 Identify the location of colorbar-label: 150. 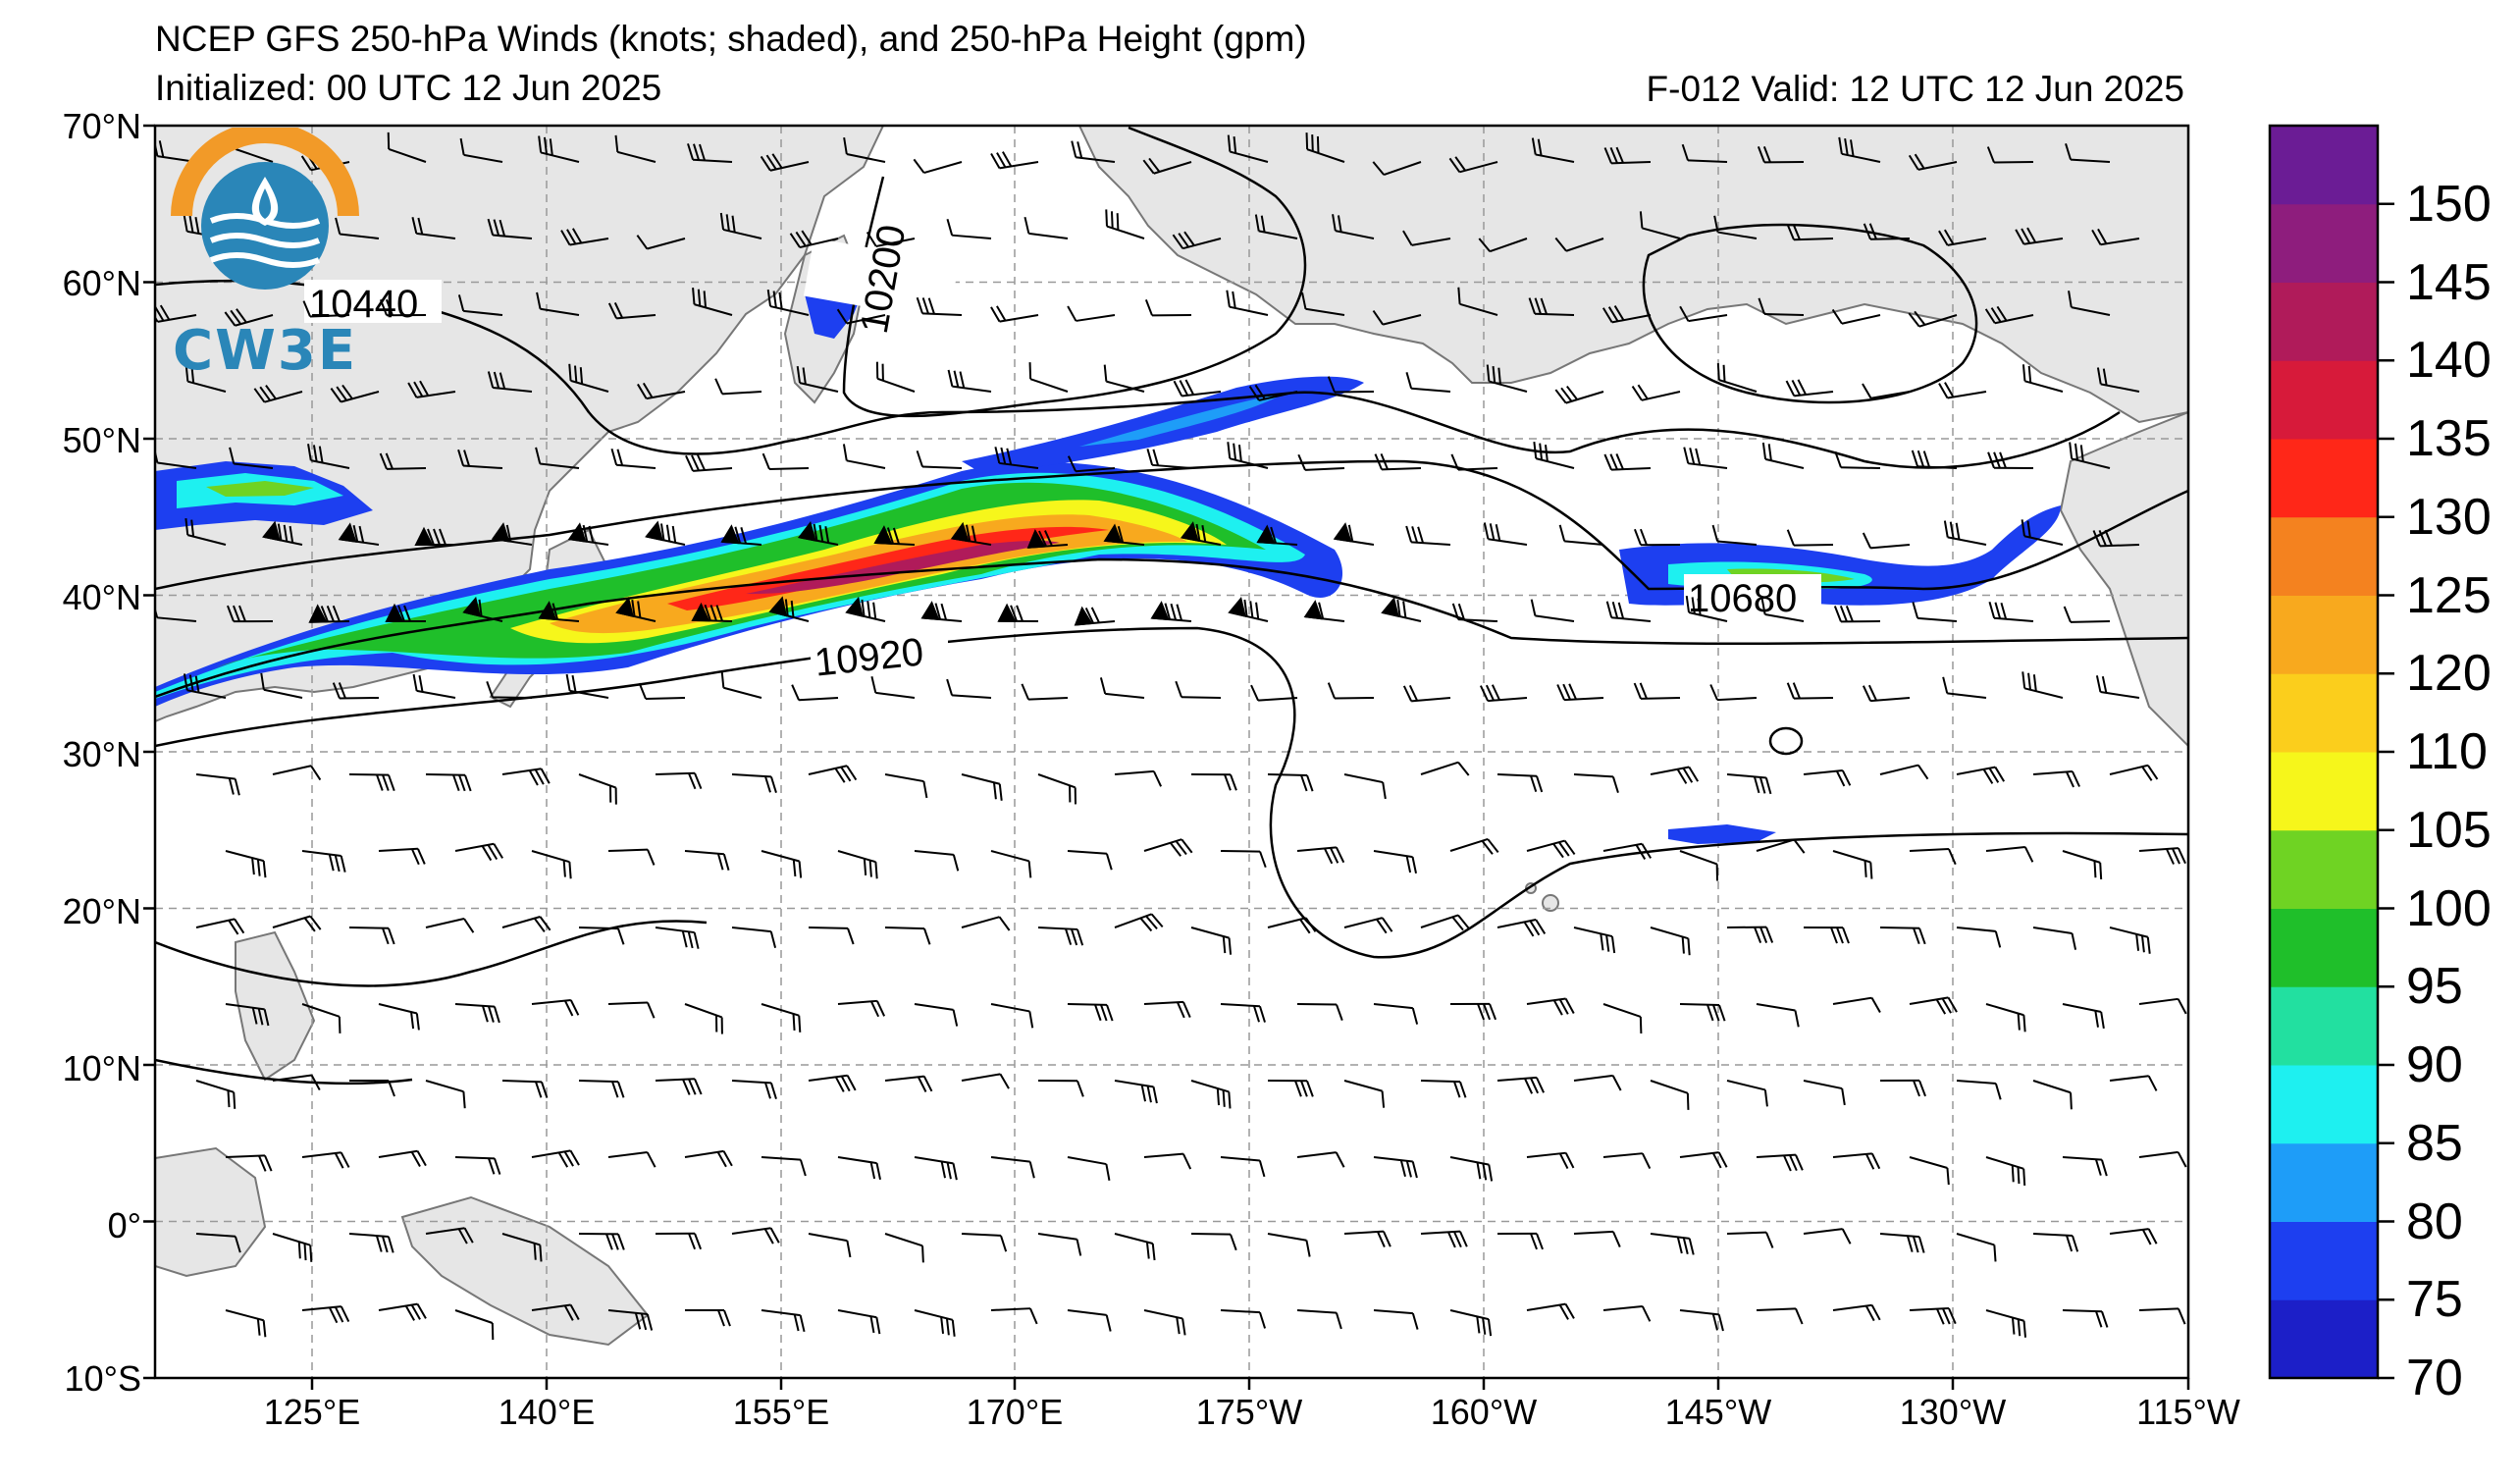
(2449, 204).